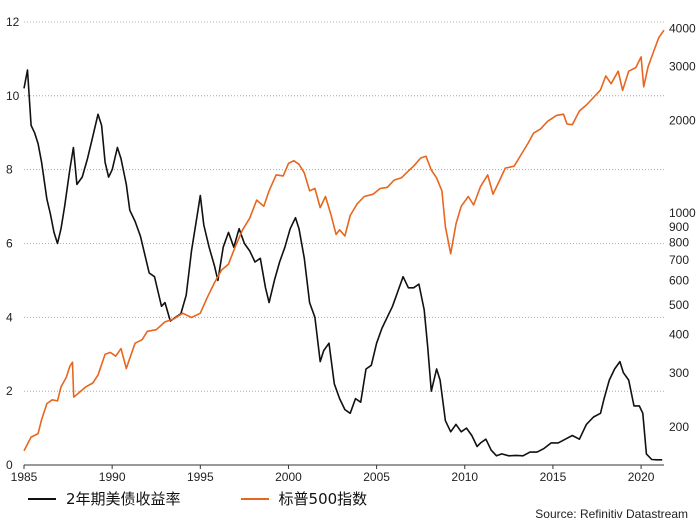 The width and height of the screenshot is (700, 525). Describe the element at coordinates (641, 477) in the screenshot. I see `x-tick-label: 2020` at that location.